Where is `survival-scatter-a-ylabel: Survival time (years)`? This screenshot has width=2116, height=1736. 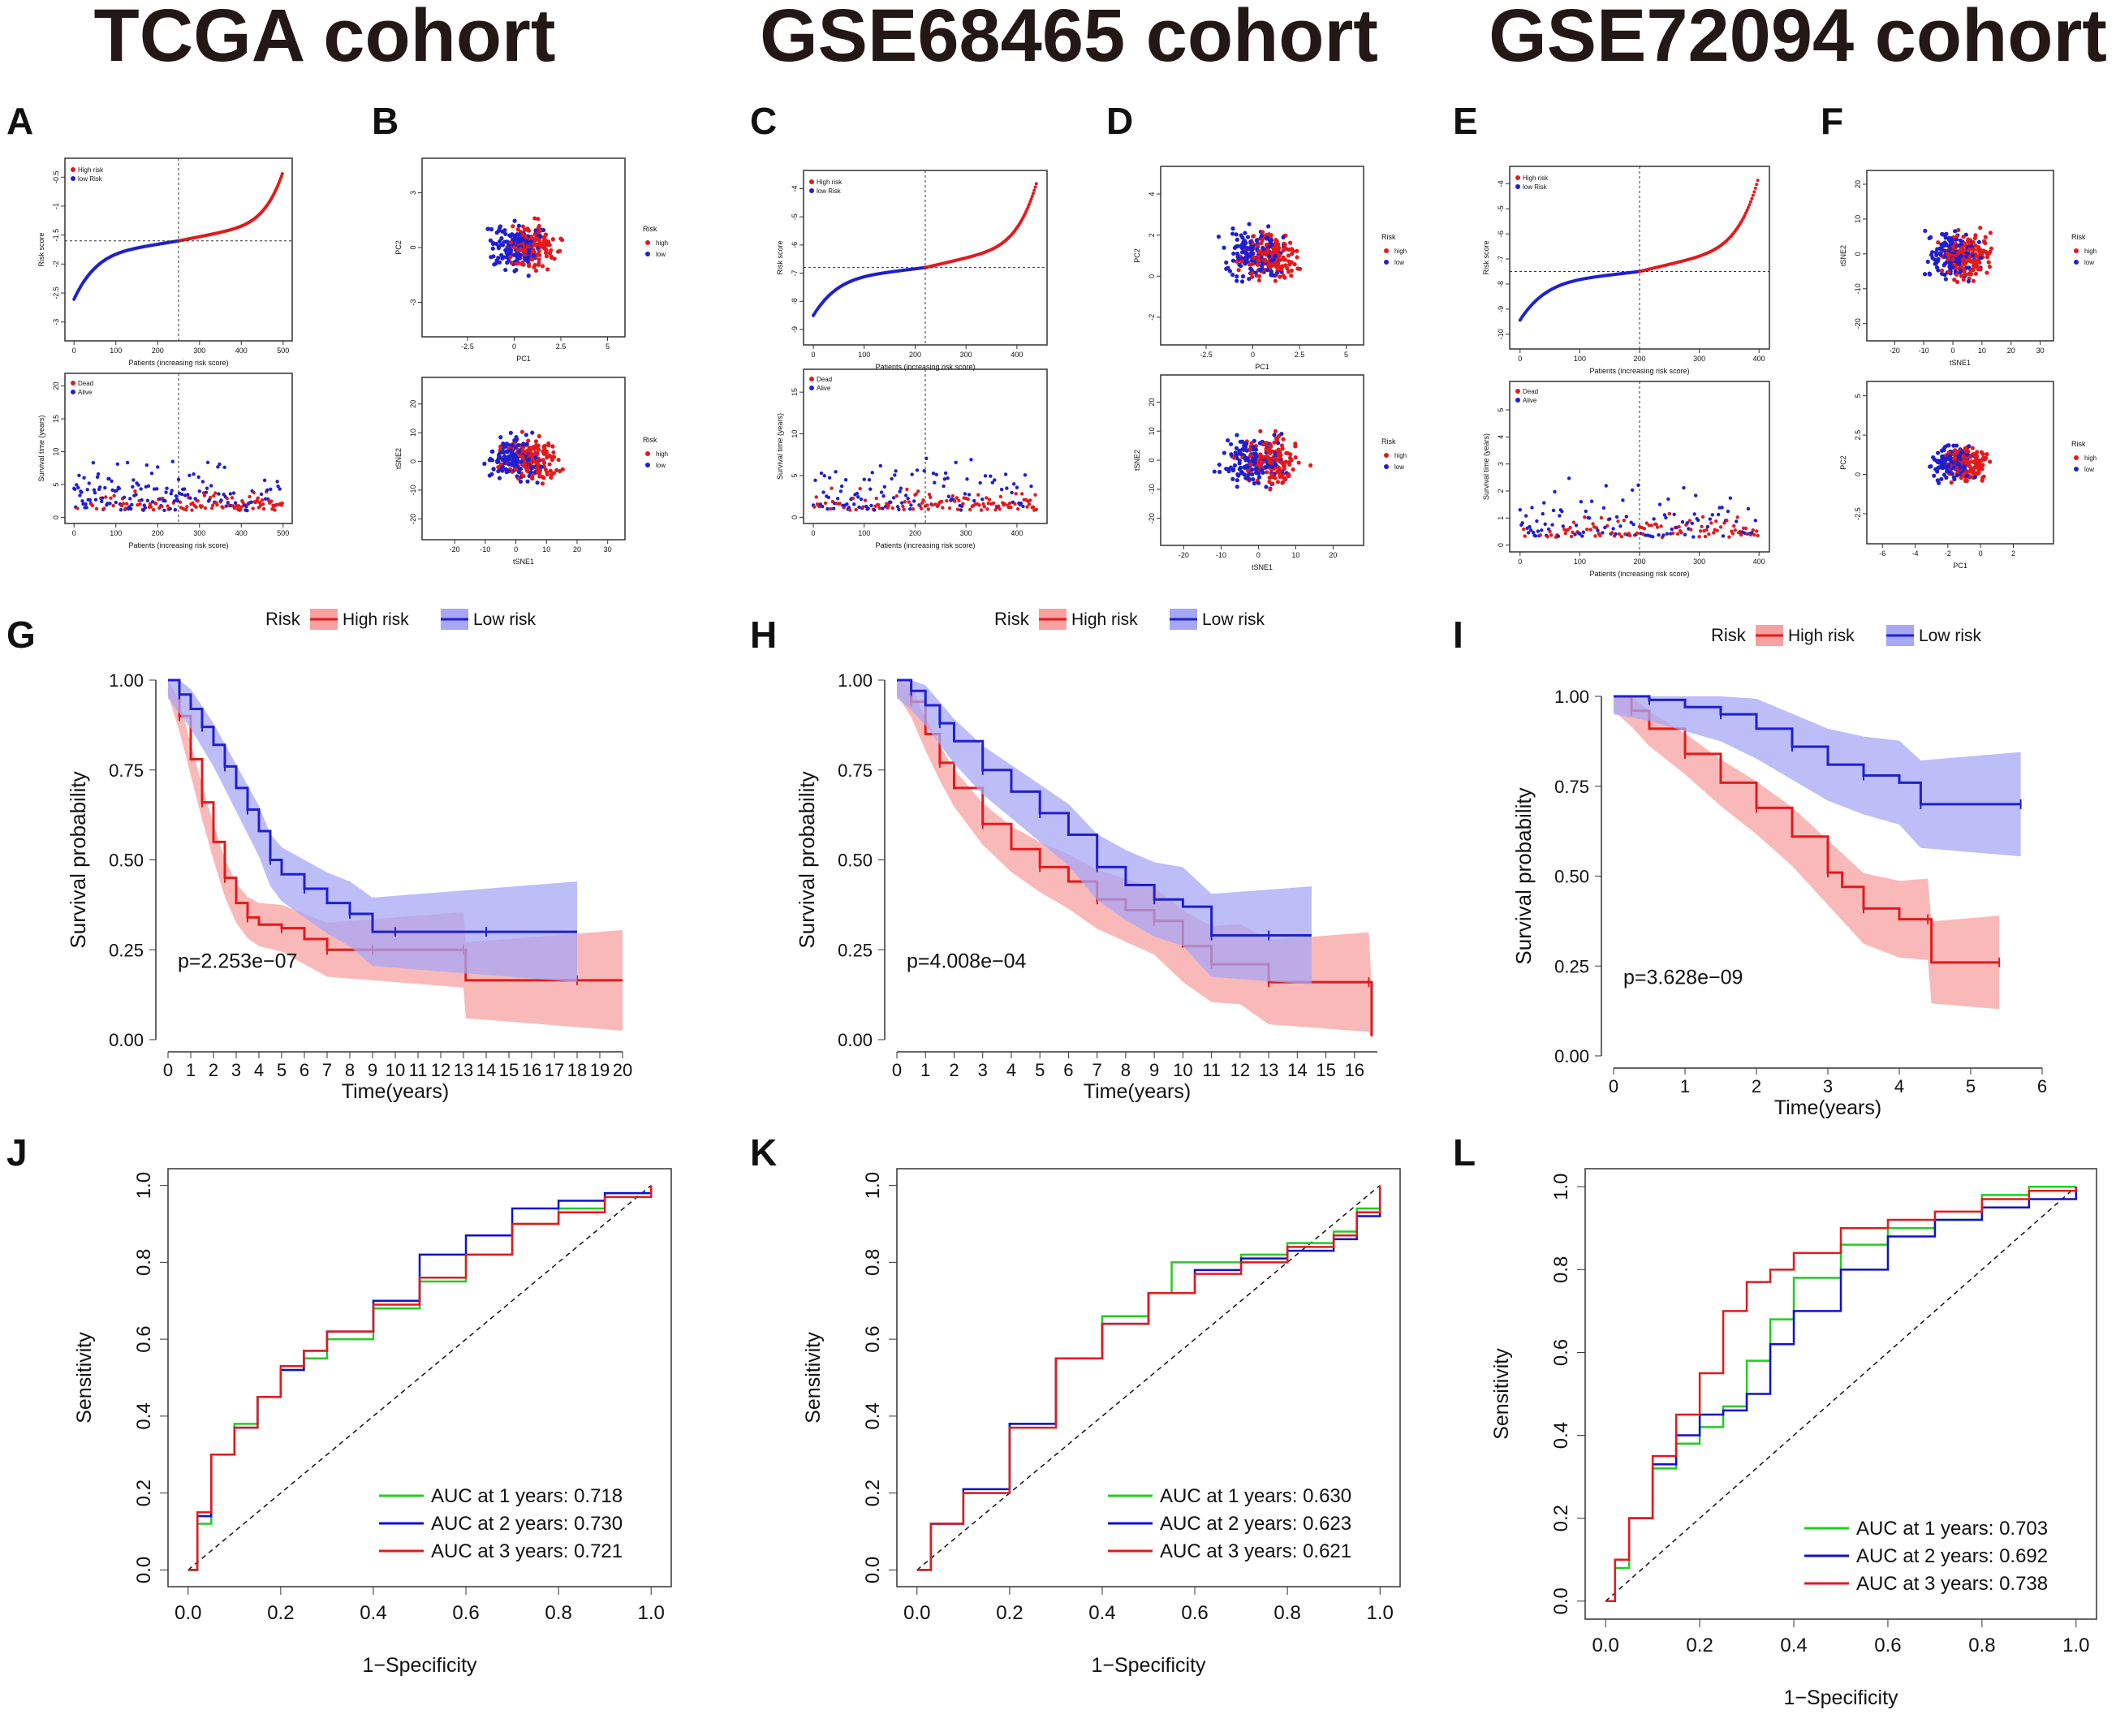
survival-scatter-a-ylabel: Survival time (years) is located at coordinates (41, 448).